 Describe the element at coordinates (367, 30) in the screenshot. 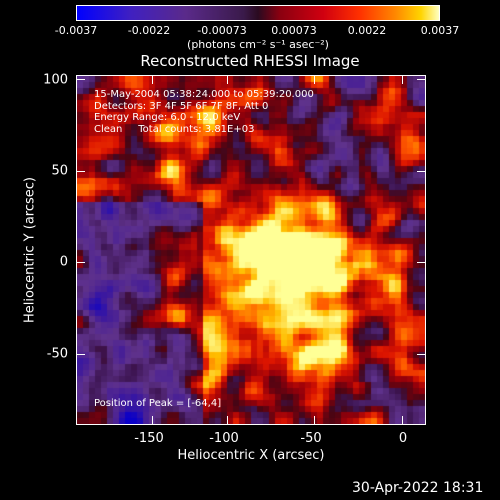

I see `colorbar-tick: 0.0022` at that location.